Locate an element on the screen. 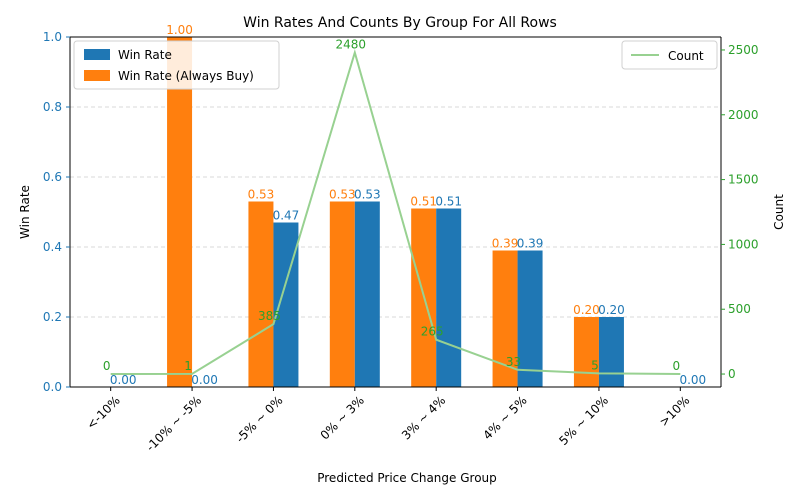  legend-label-always-buy: Win Rate (Always Buy) is located at coordinates (186, 76).